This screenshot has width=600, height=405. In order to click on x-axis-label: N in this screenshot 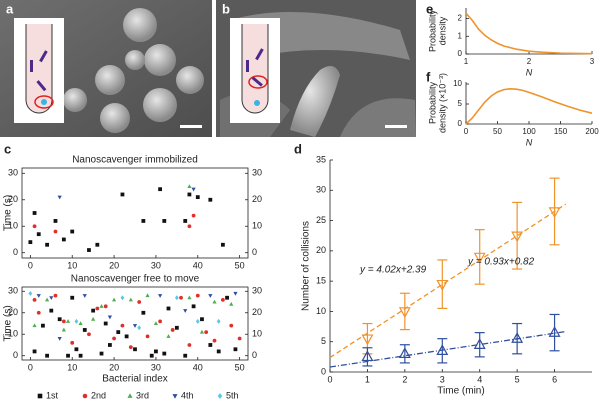, I will do `click(529, 142)`.